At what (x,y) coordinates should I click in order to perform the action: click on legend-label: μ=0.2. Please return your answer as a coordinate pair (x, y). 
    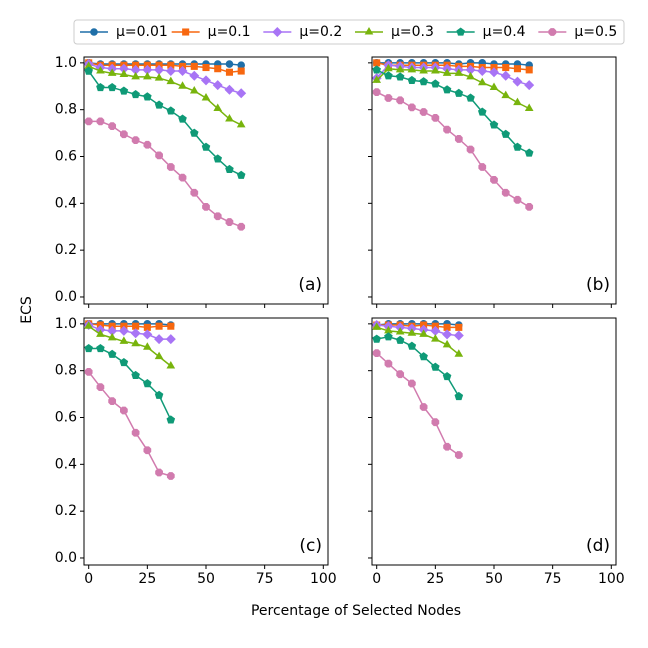
    Looking at the image, I should click on (320, 32).